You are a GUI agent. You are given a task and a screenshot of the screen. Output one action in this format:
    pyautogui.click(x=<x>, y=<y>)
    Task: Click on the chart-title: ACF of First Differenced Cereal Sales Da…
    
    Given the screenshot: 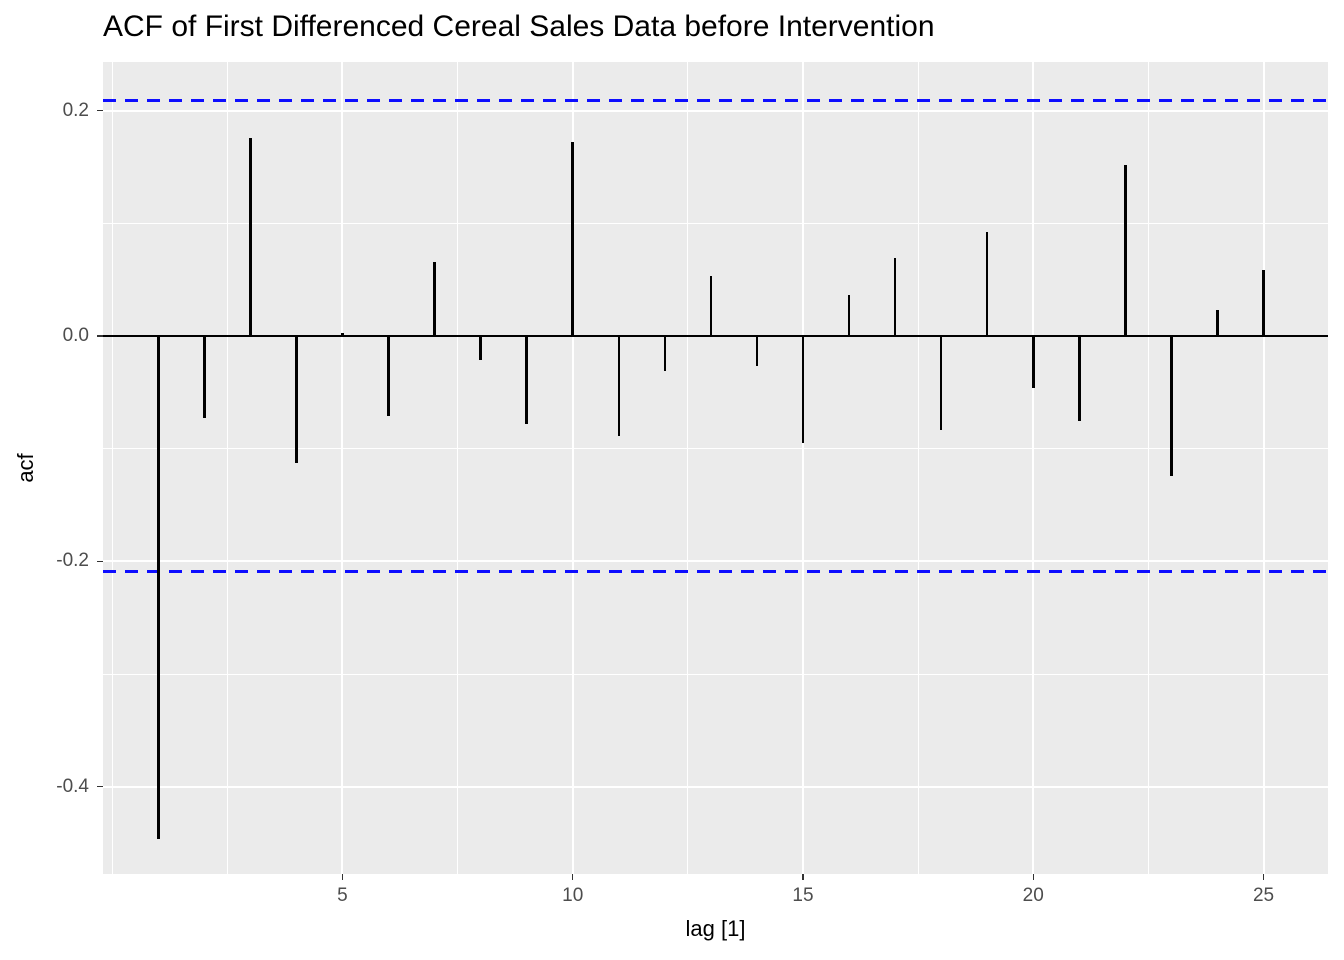 What is the action you would take?
    pyautogui.click(x=519, y=26)
    